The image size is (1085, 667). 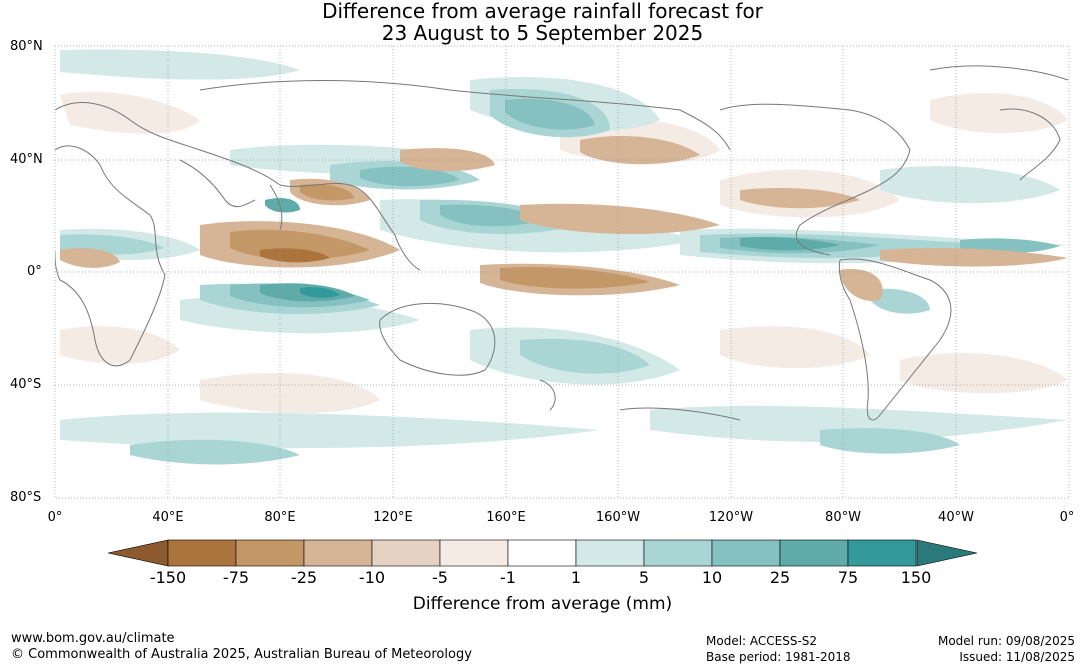 I want to click on footer-model-info: Model: ACCESS-S2 Base period: 1981-2018, so click(x=778, y=649).